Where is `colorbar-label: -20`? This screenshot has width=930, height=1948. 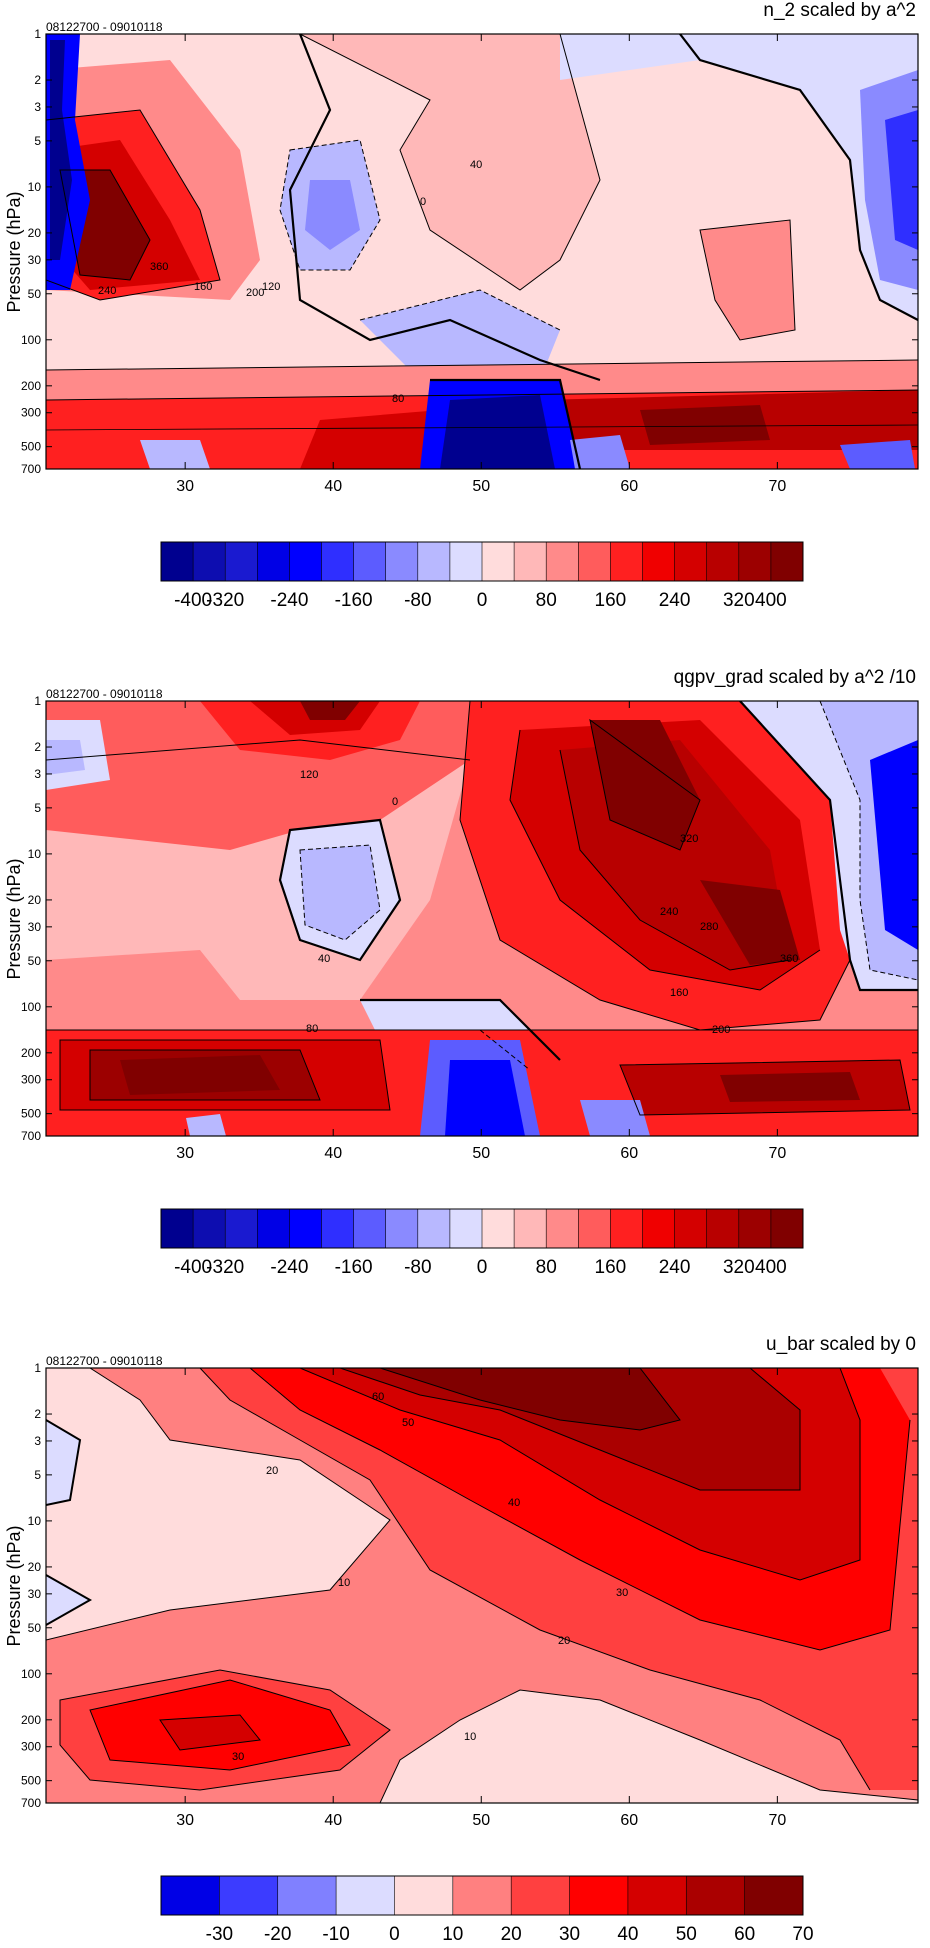 colorbar-label: -20 is located at coordinates (277, 1933).